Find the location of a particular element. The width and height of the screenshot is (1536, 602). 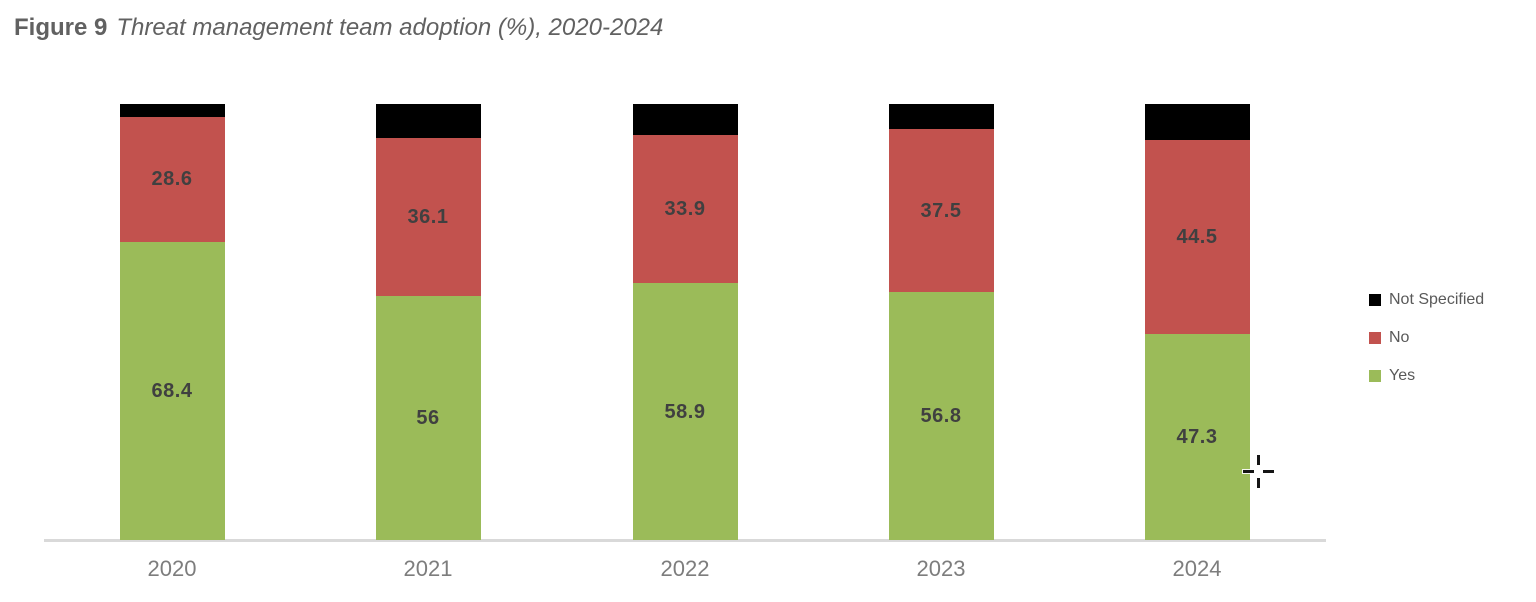

bar-segment-no-2022 is located at coordinates (685, 209).